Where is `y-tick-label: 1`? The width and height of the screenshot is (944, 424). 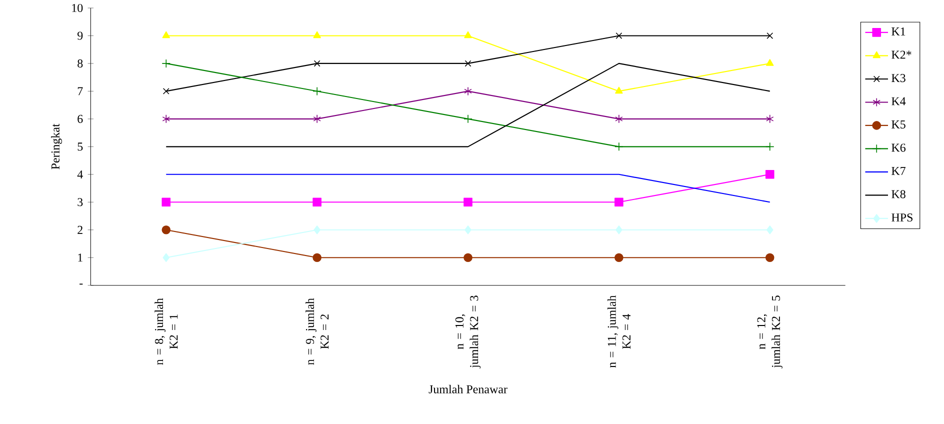 y-tick-label: 1 is located at coordinates (80, 258).